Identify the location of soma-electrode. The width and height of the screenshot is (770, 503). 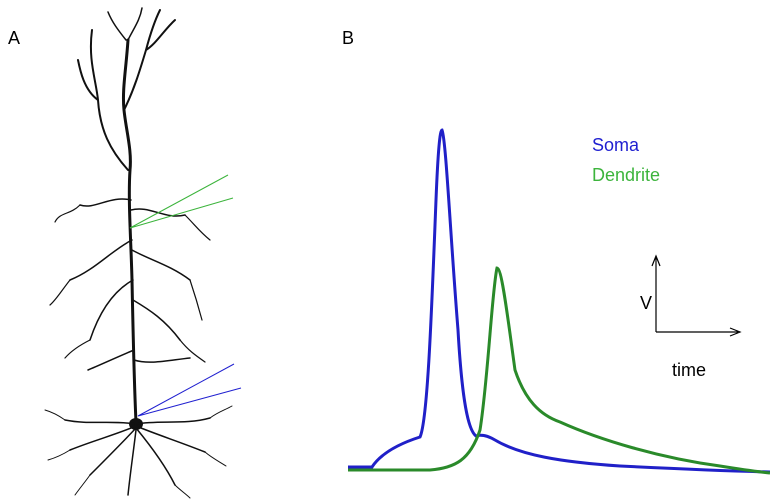
(189, 390).